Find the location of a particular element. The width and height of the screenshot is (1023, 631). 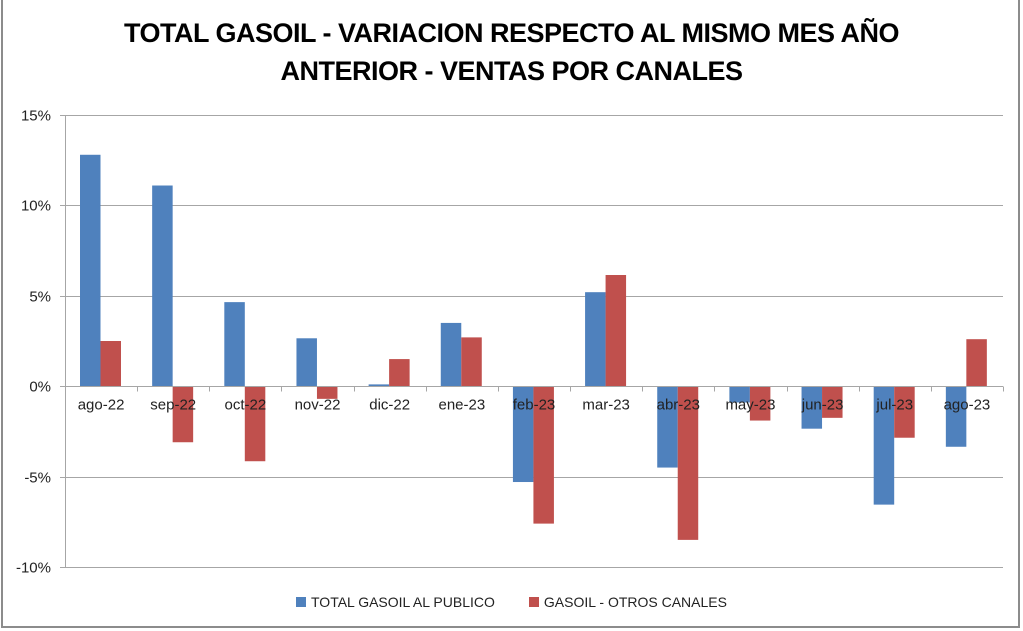

x-tick-label: oct-22 is located at coordinates (246, 405).